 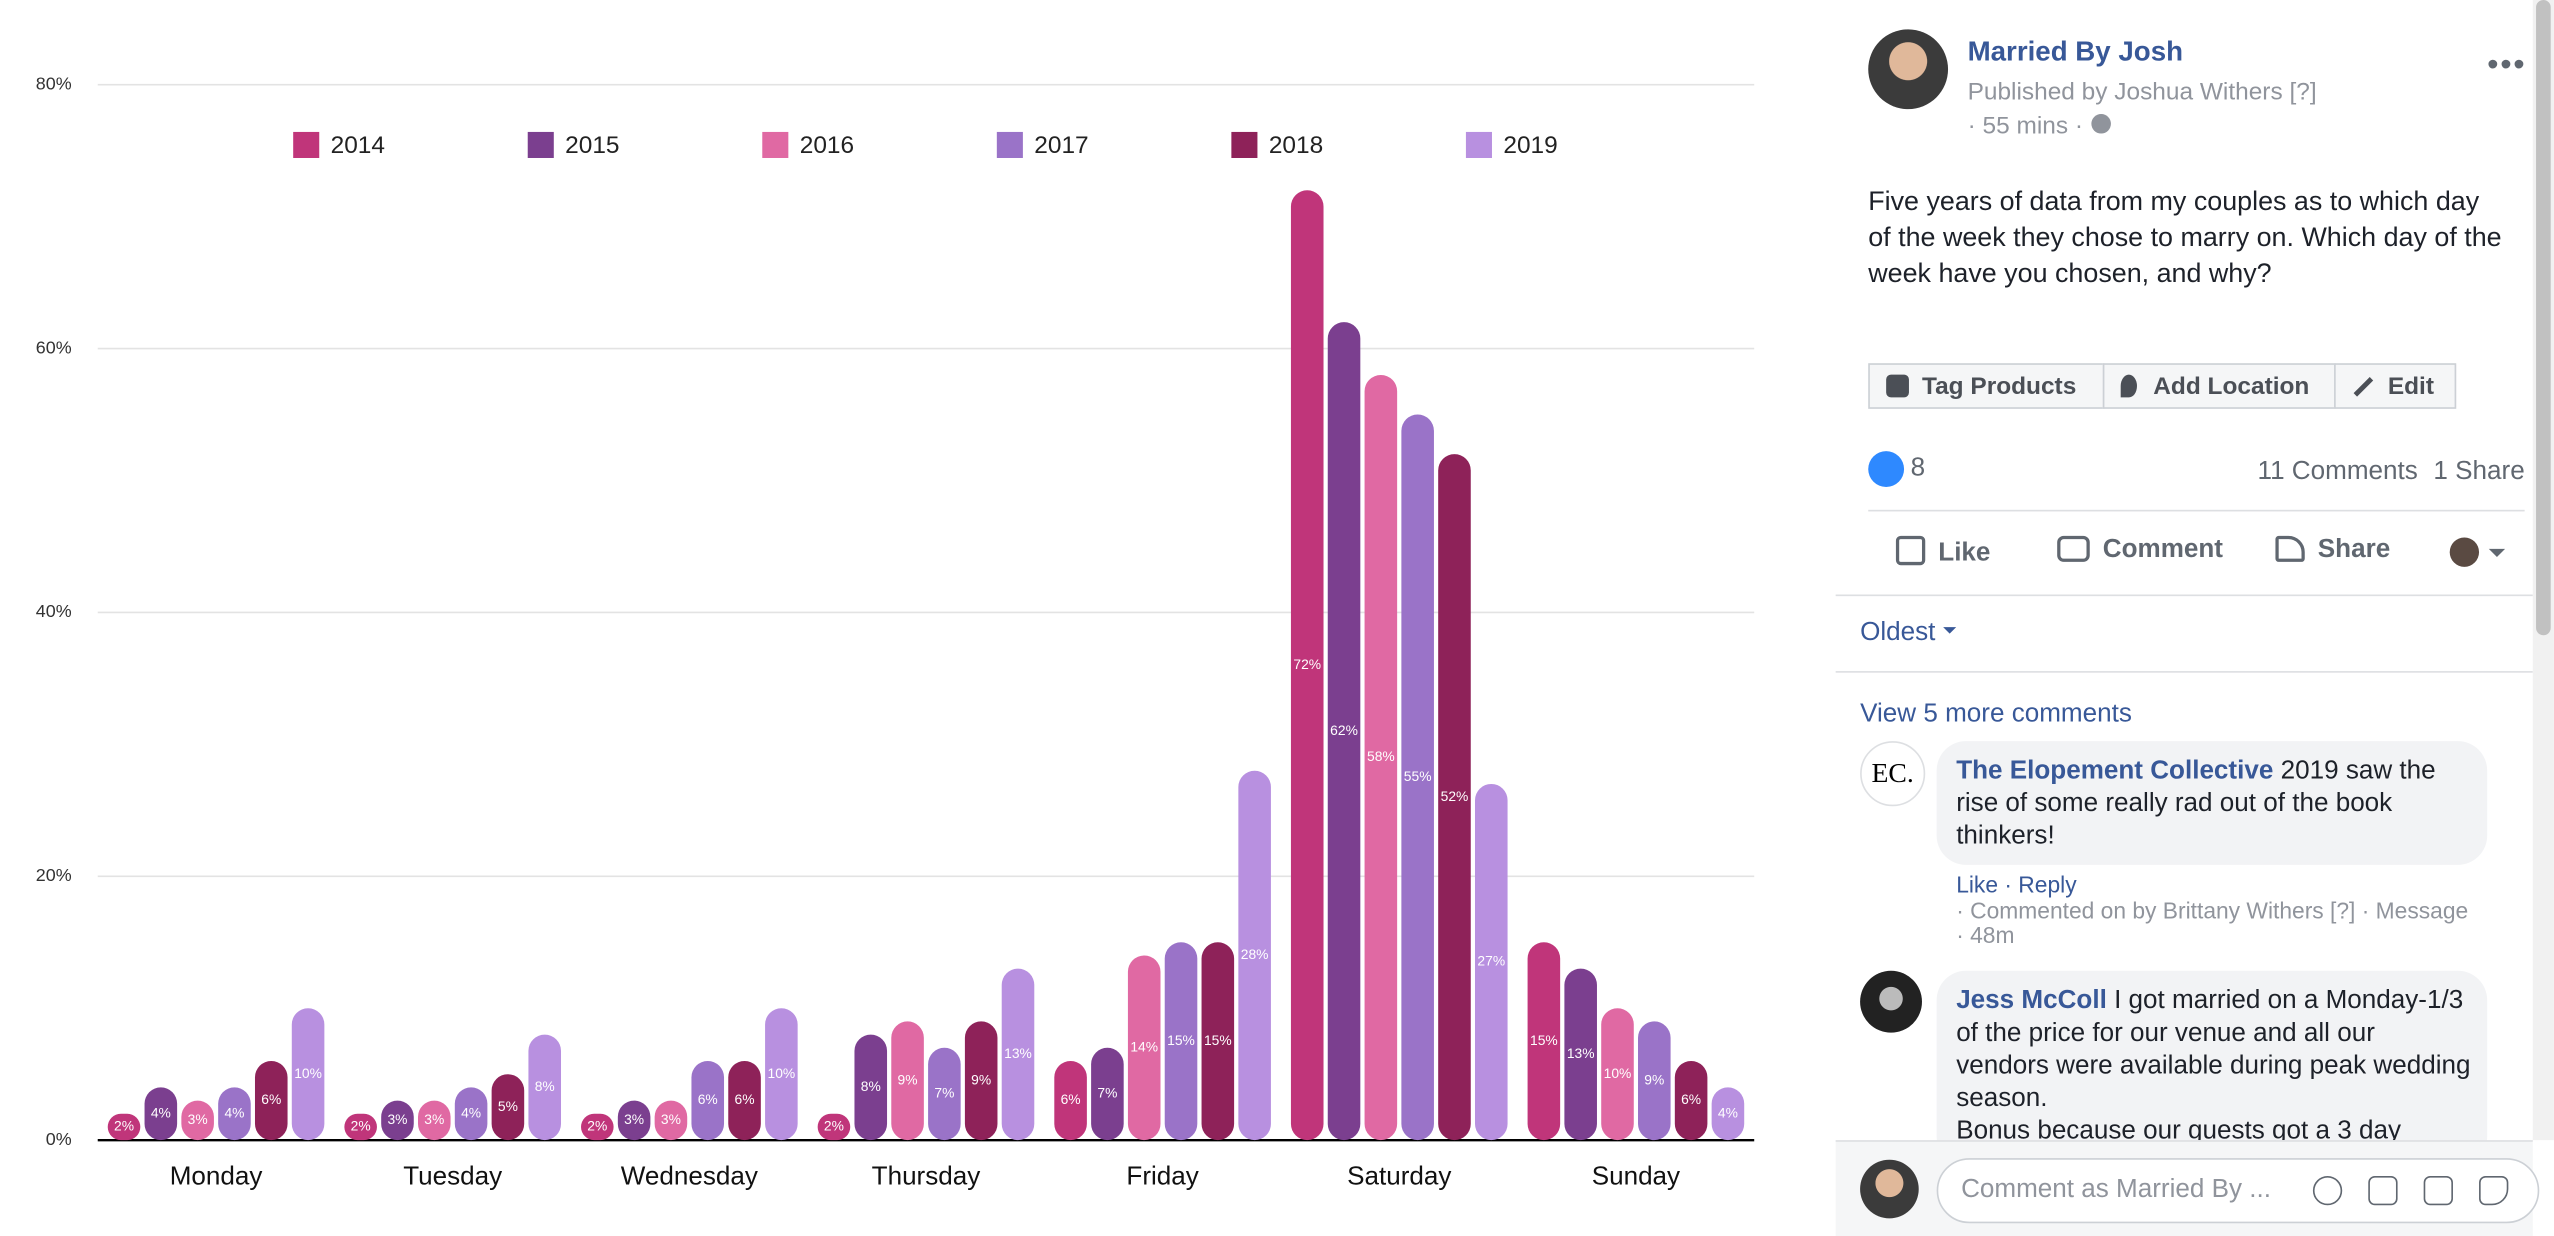 What do you see at coordinates (2464, 552) in the screenshot?
I see `page-selector` at bounding box center [2464, 552].